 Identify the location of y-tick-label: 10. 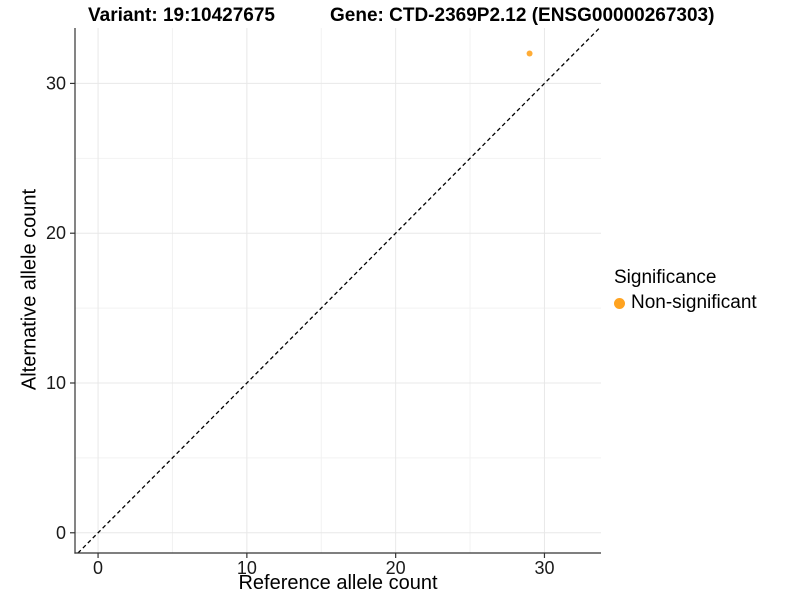
(56, 383).